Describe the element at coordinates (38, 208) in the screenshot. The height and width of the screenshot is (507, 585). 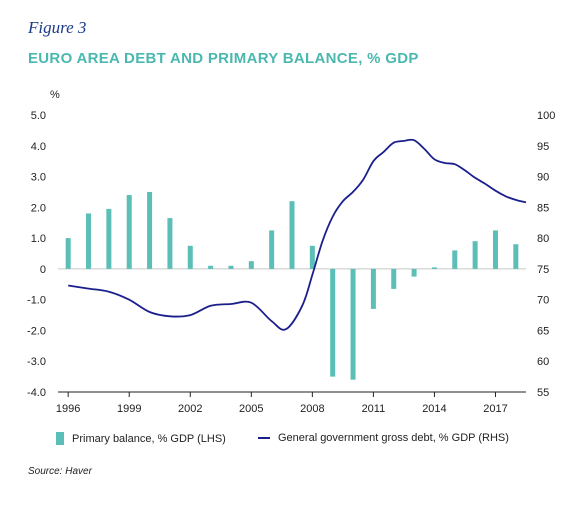
I see `left-tick-label: 2.0` at that location.